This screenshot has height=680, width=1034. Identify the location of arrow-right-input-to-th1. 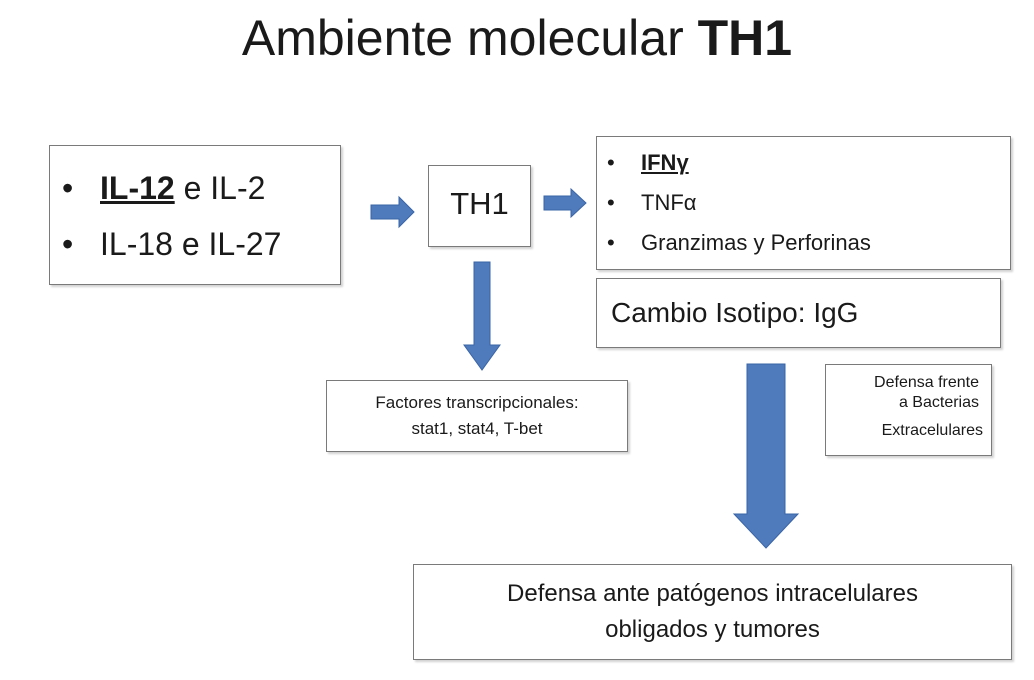
(392, 212).